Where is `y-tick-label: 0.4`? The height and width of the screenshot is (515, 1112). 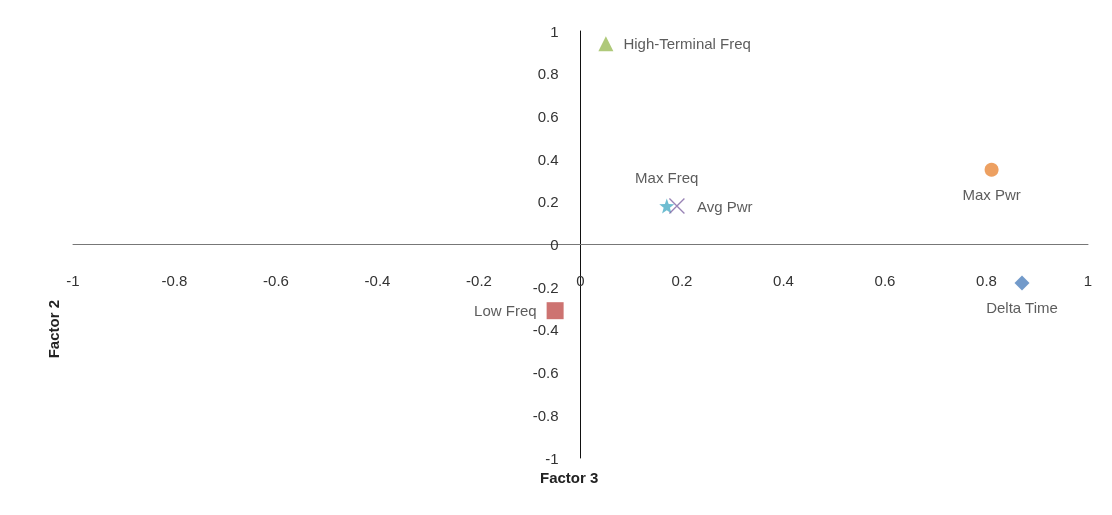
y-tick-label: 0.4 is located at coordinates (548, 159).